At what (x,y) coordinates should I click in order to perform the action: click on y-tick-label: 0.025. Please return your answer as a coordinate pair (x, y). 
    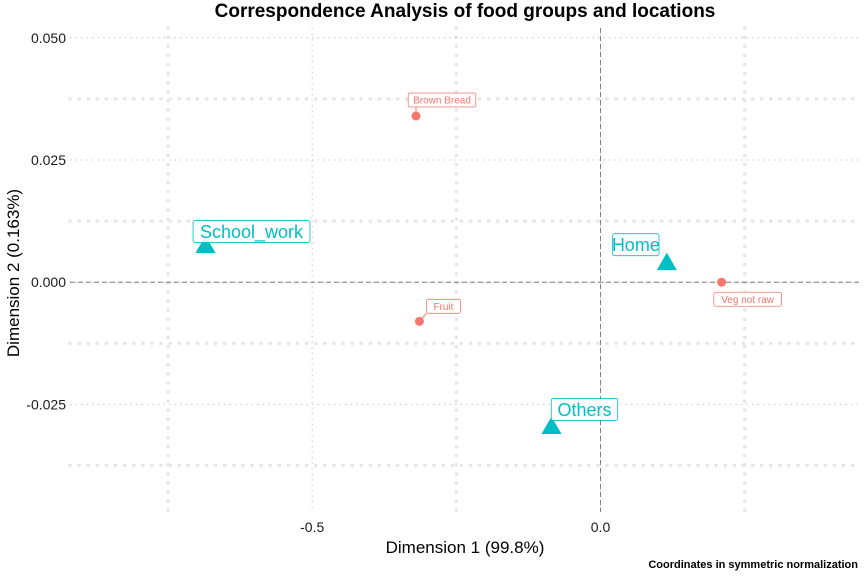
    Looking at the image, I should click on (48, 160).